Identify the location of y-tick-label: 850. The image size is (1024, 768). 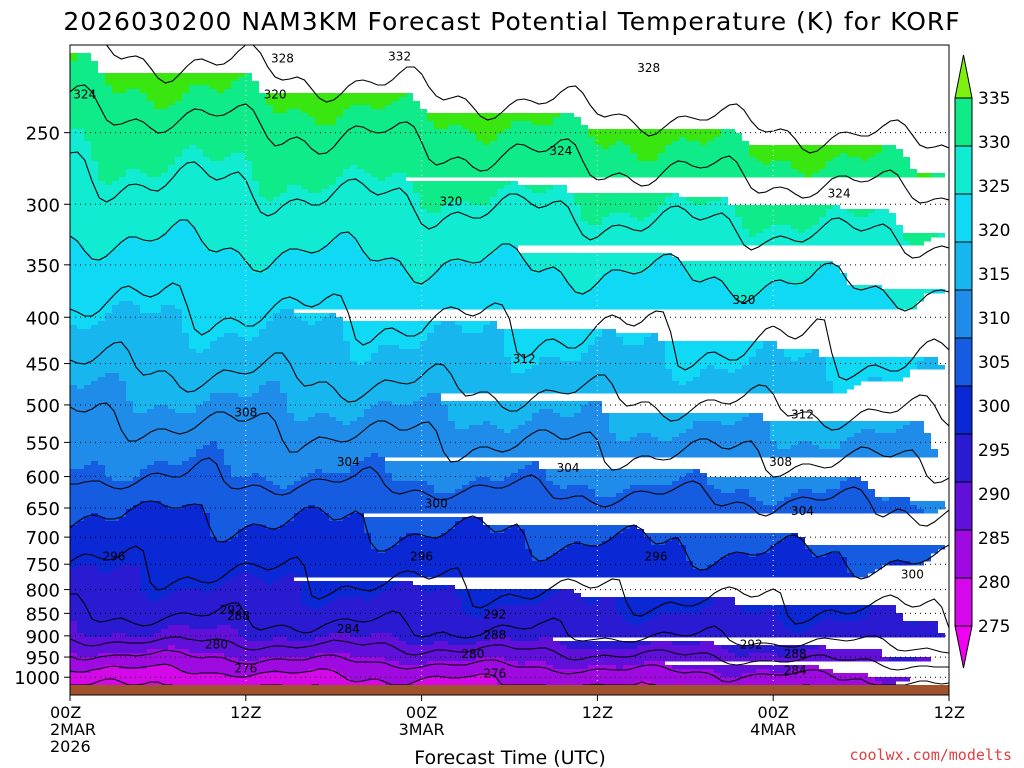
(43, 614).